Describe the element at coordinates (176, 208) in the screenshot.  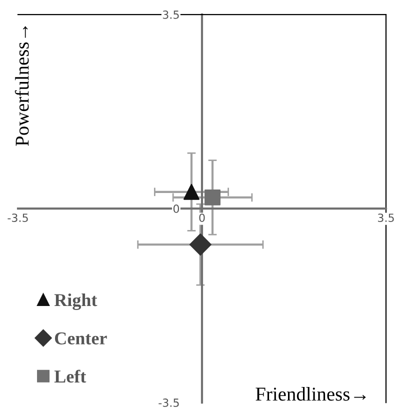
I see `y-tick-label: 0` at that location.